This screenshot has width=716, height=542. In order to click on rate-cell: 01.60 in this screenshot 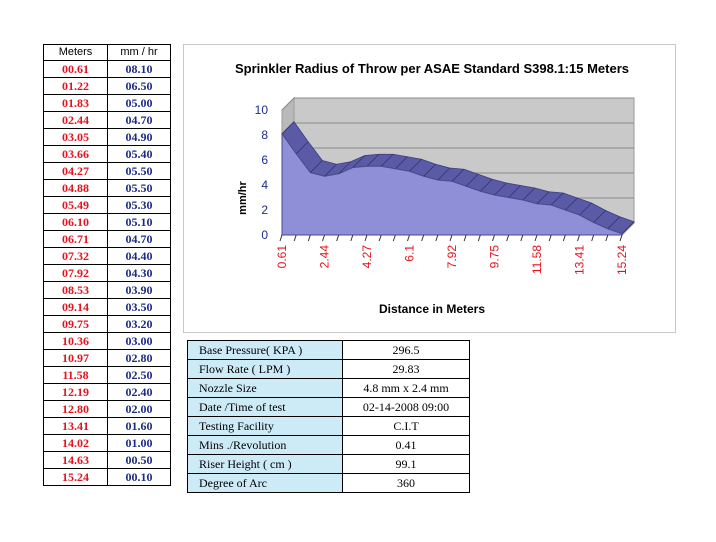, I will do `click(139, 426)`.